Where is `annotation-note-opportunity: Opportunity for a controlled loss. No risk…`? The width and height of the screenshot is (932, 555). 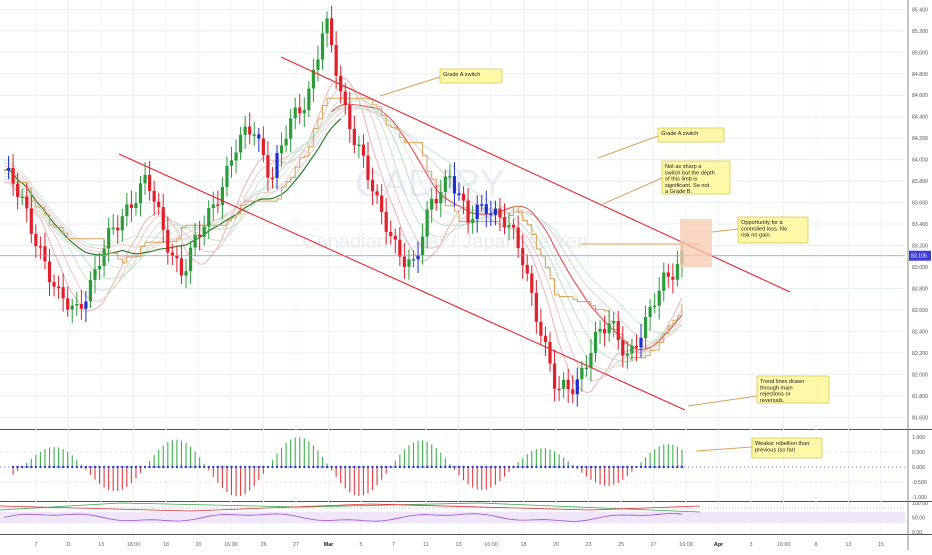 annotation-note-opportunity: Opportunity for a controlled loss. No risk… is located at coordinates (773, 230).